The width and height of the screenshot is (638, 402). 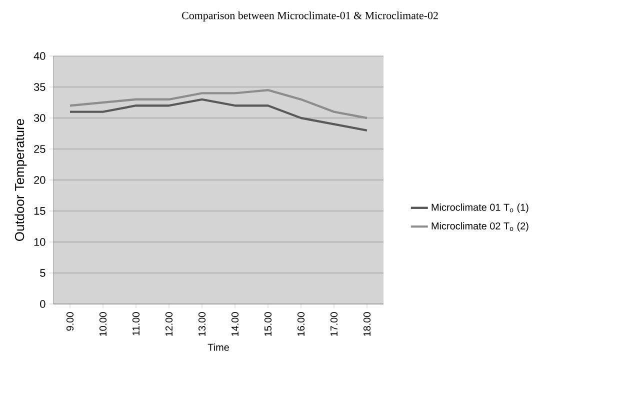 What do you see at coordinates (310, 17) in the screenshot?
I see `chart-title: Comparison between Microclimate-01 & Microclimate-02` at bounding box center [310, 17].